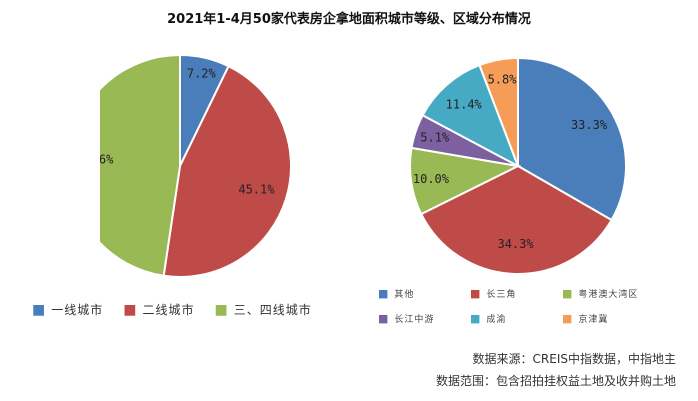 The height and width of the screenshot is (401, 698). What do you see at coordinates (515, 244) in the screenshot?
I see `slice-label-1-1: 34.3%` at bounding box center [515, 244].